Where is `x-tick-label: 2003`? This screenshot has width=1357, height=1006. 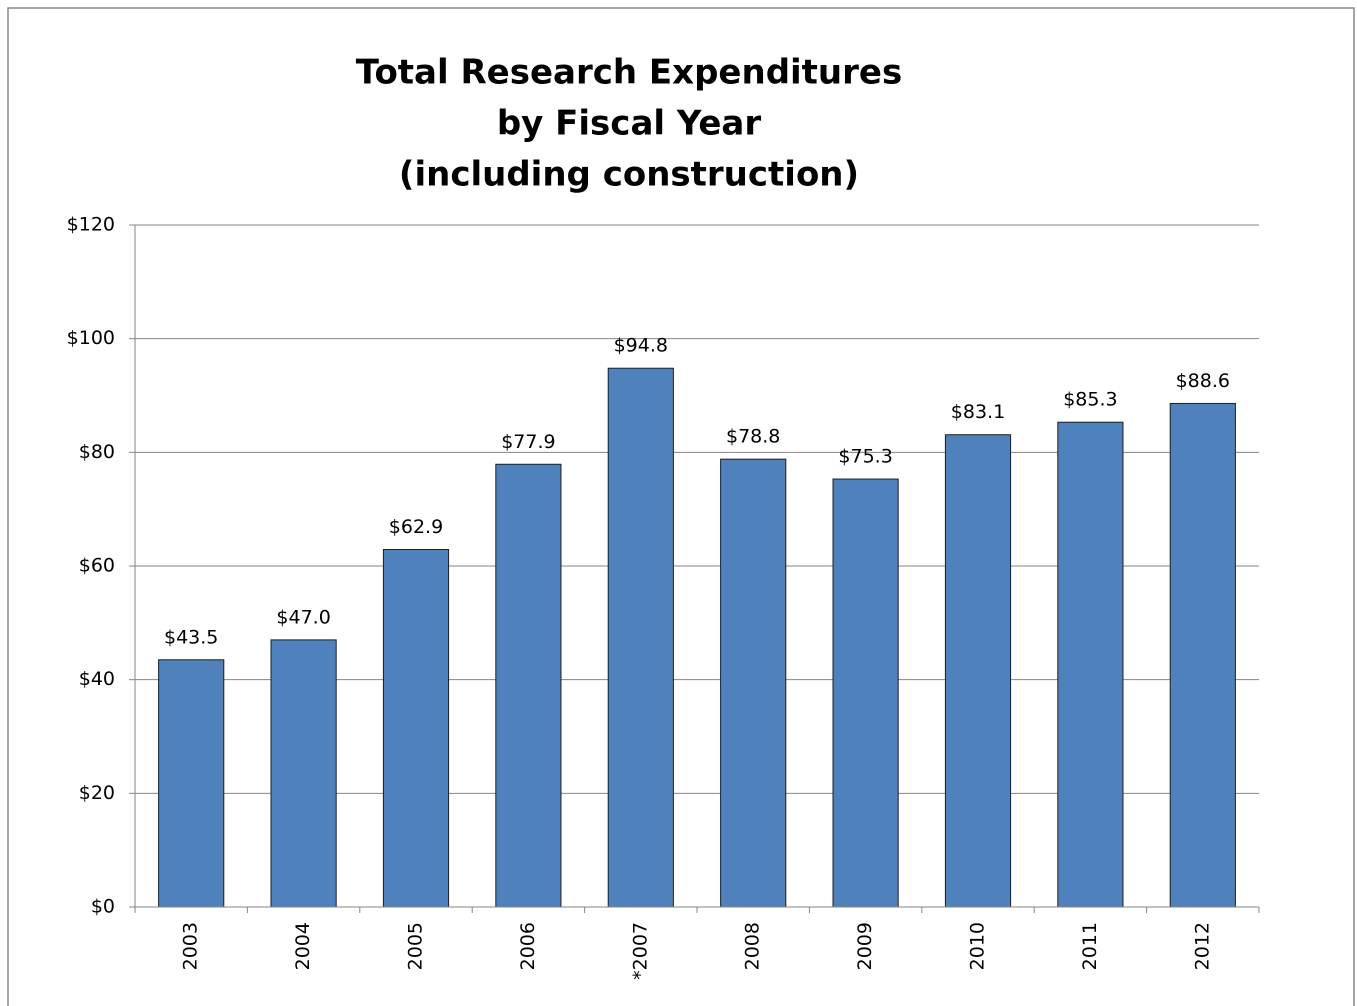
x-tick-label: 2003 is located at coordinates (191, 946).